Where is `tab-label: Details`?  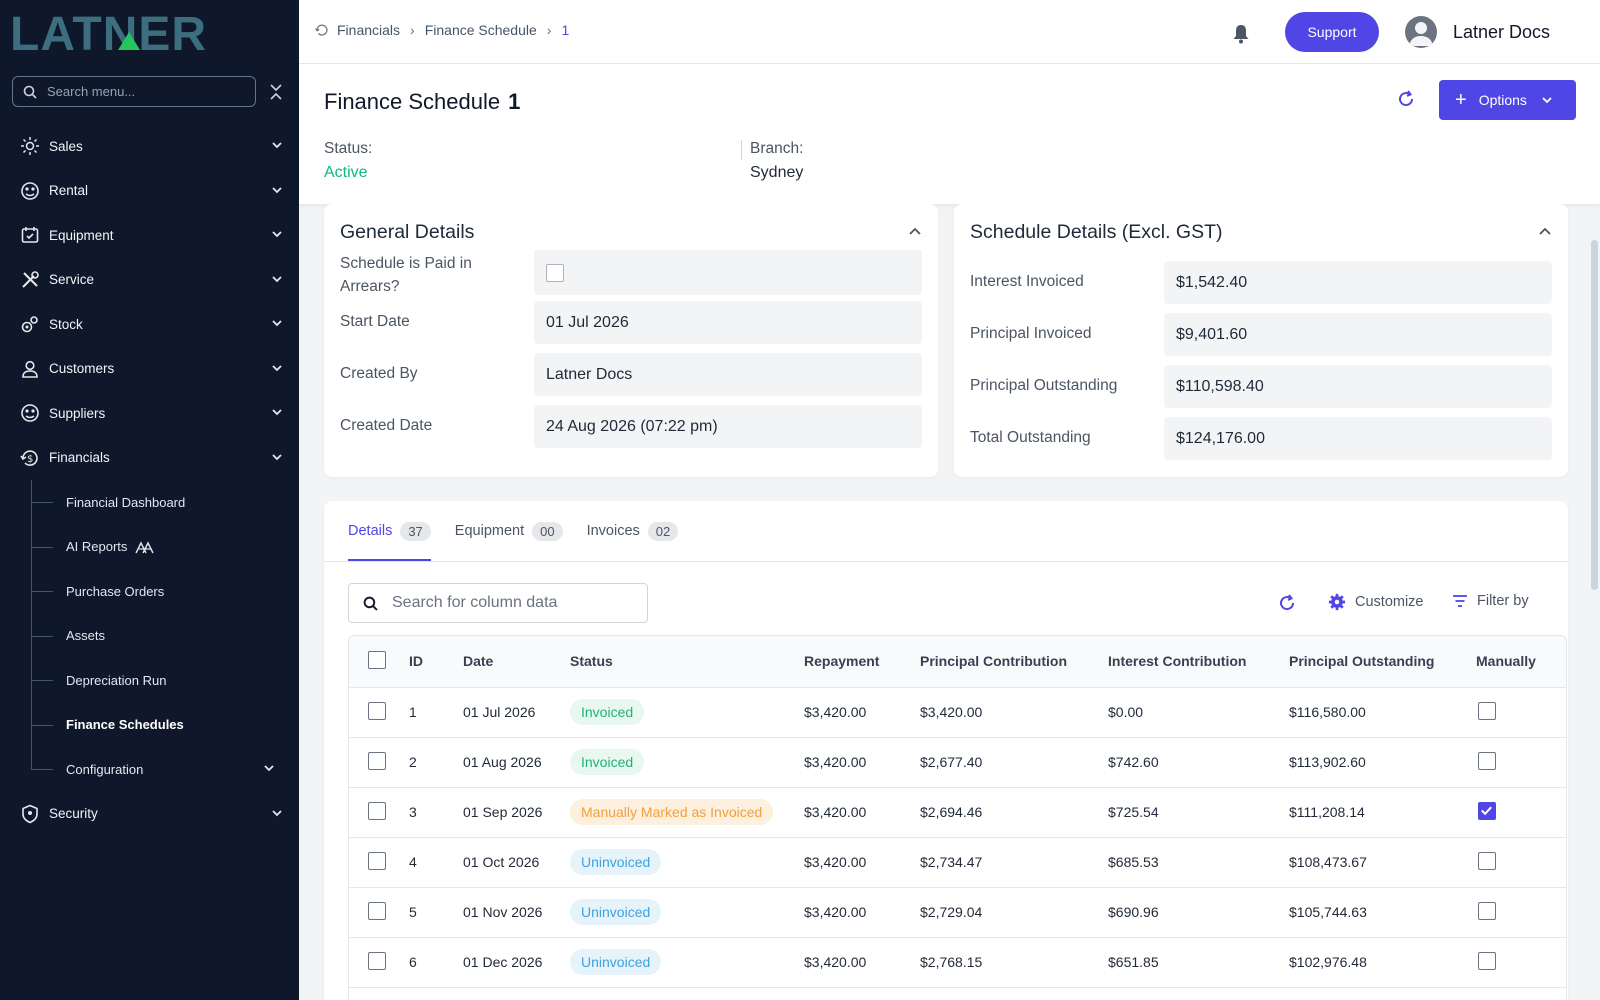 tab-label: Details is located at coordinates (370, 531).